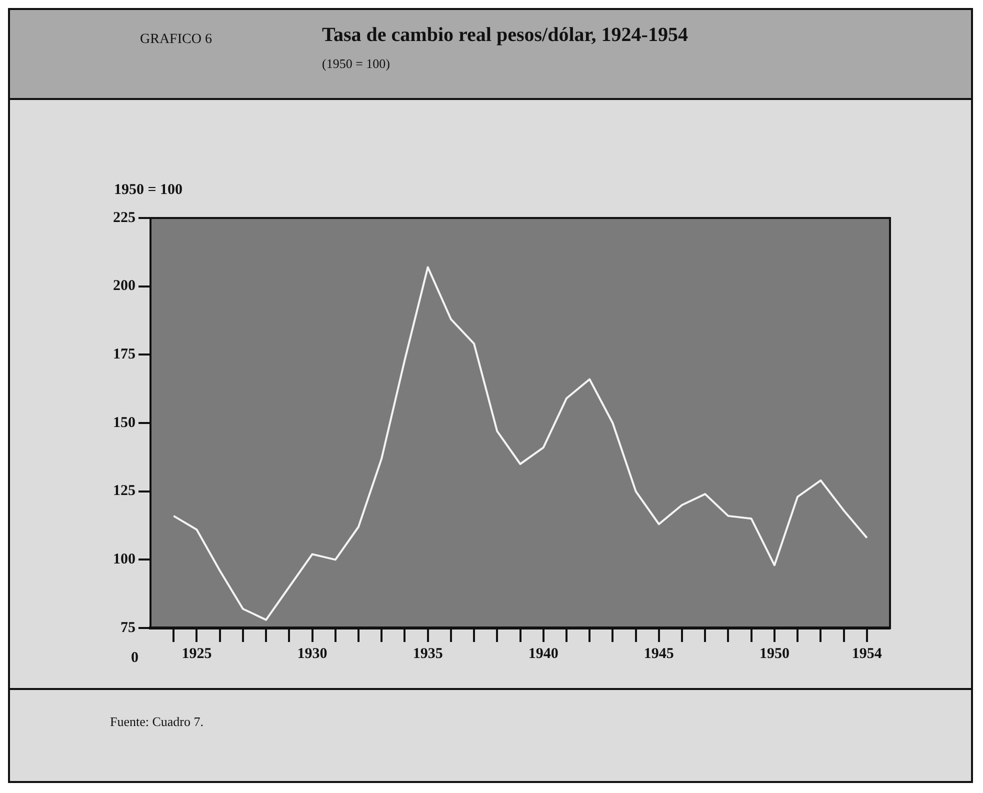  I want to click on x-tick-label: 1925, so click(197, 654).